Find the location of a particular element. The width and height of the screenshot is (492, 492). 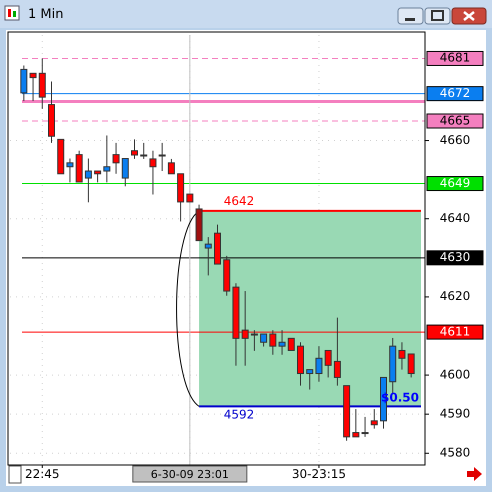

y-tick-label: 4600 is located at coordinates (455, 374).